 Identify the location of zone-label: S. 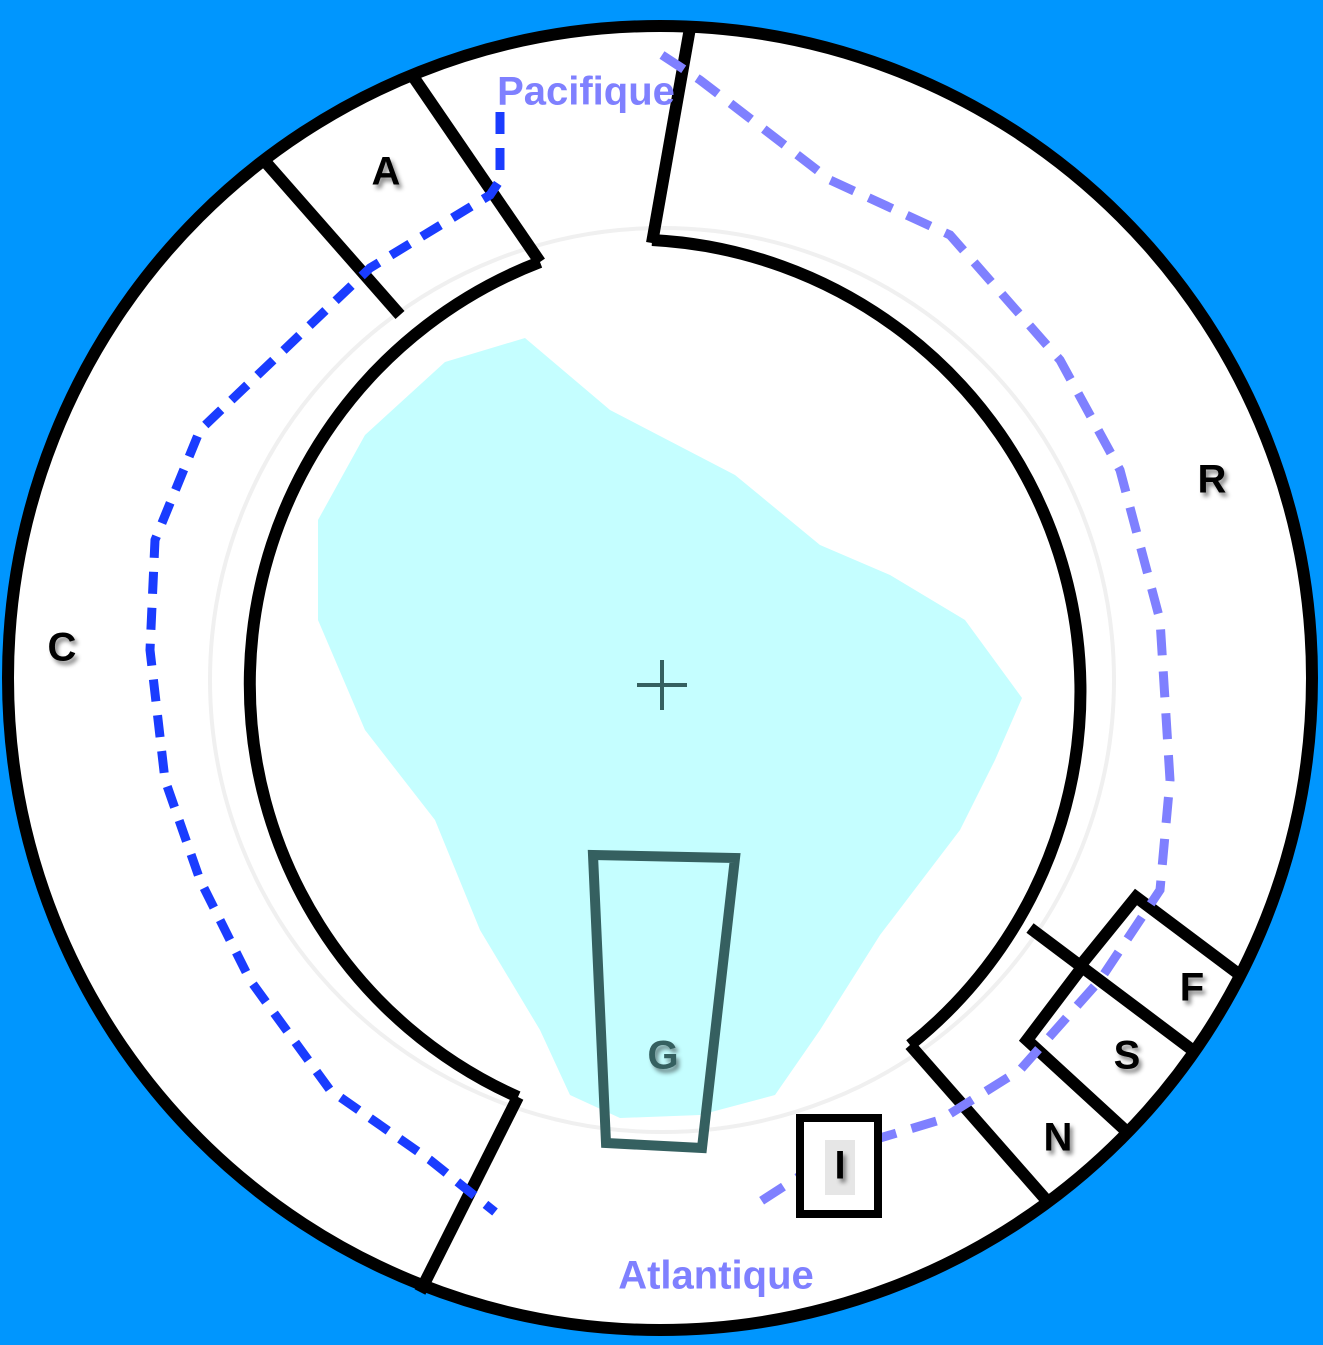
(1127, 1056).